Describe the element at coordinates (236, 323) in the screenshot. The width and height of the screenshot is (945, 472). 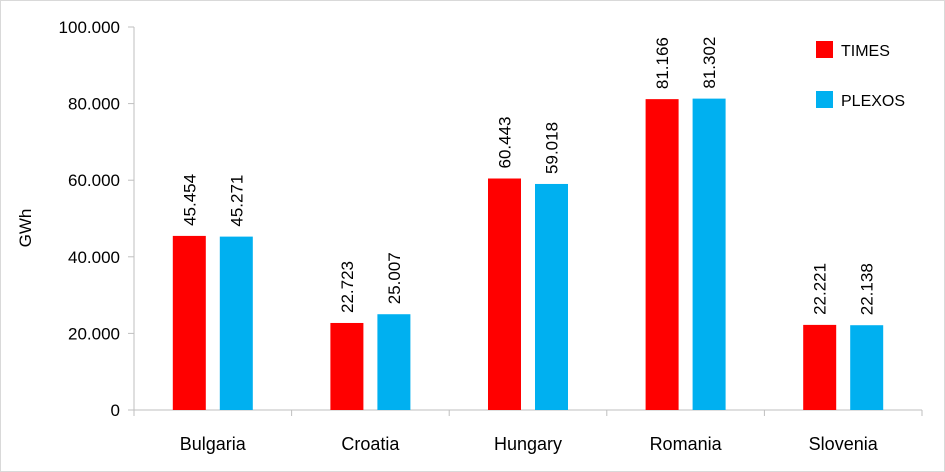
I see `bar-plexos-bulgaria` at that location.